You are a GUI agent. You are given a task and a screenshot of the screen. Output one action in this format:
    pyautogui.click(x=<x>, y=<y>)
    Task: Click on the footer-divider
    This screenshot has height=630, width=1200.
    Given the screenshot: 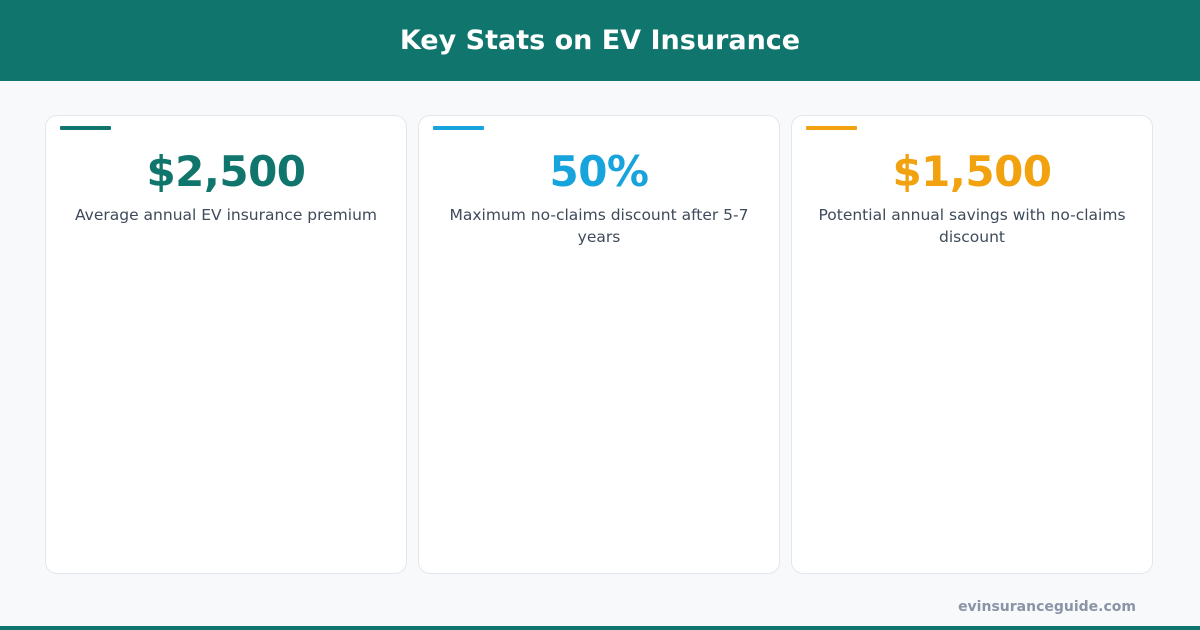 What is the action you would take?
    pyautogui.click(x=600, y=628)
    